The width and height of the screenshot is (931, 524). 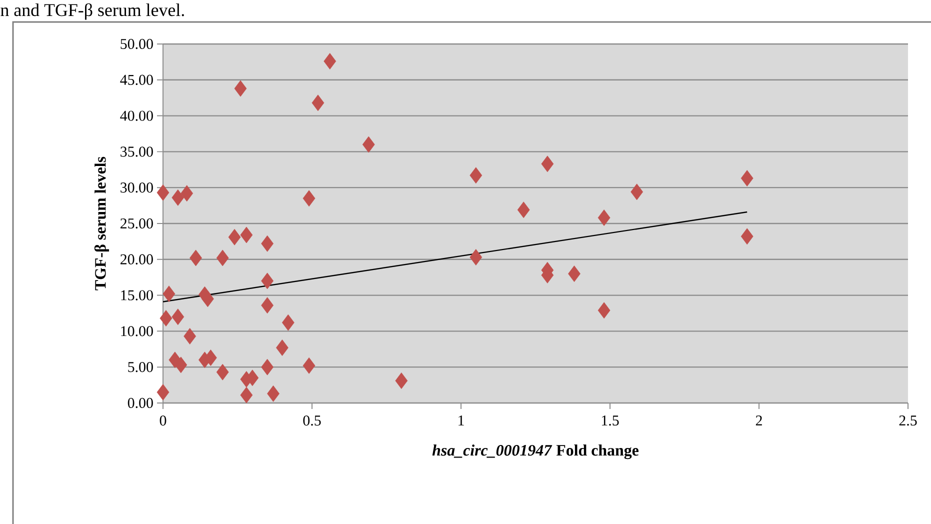 I want to click on y-tick-label: 35.00, so click(x=136, y=151).